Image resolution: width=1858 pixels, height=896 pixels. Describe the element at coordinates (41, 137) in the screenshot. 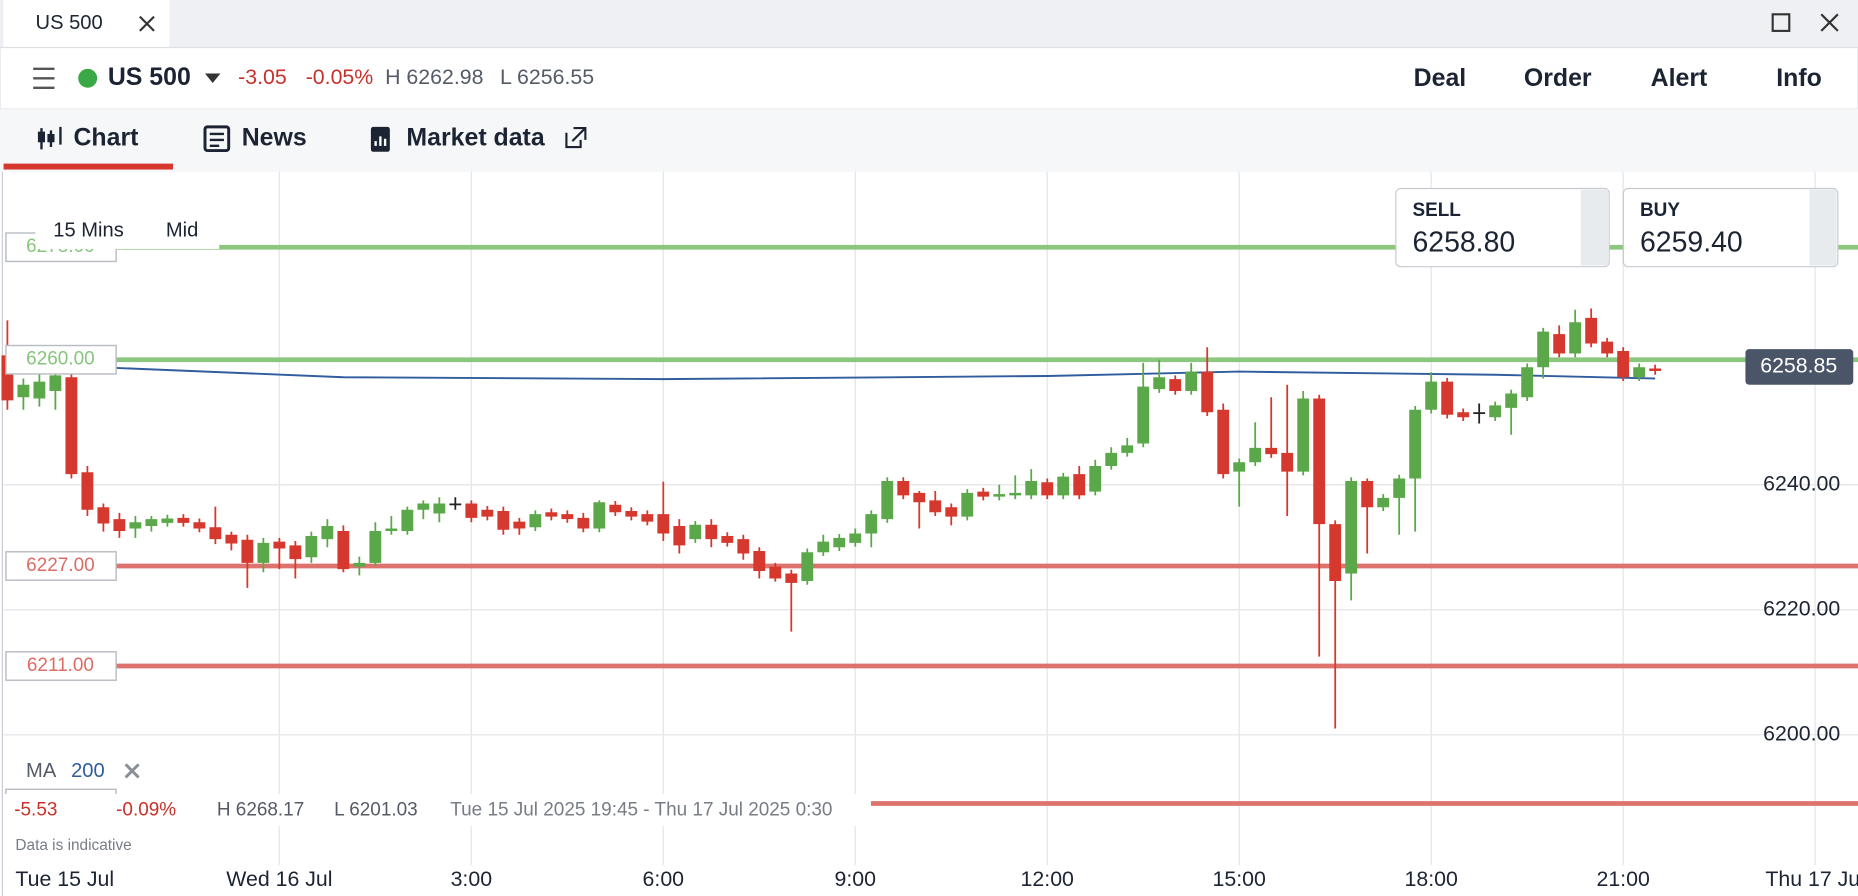

I see `chart-icon` at that location.